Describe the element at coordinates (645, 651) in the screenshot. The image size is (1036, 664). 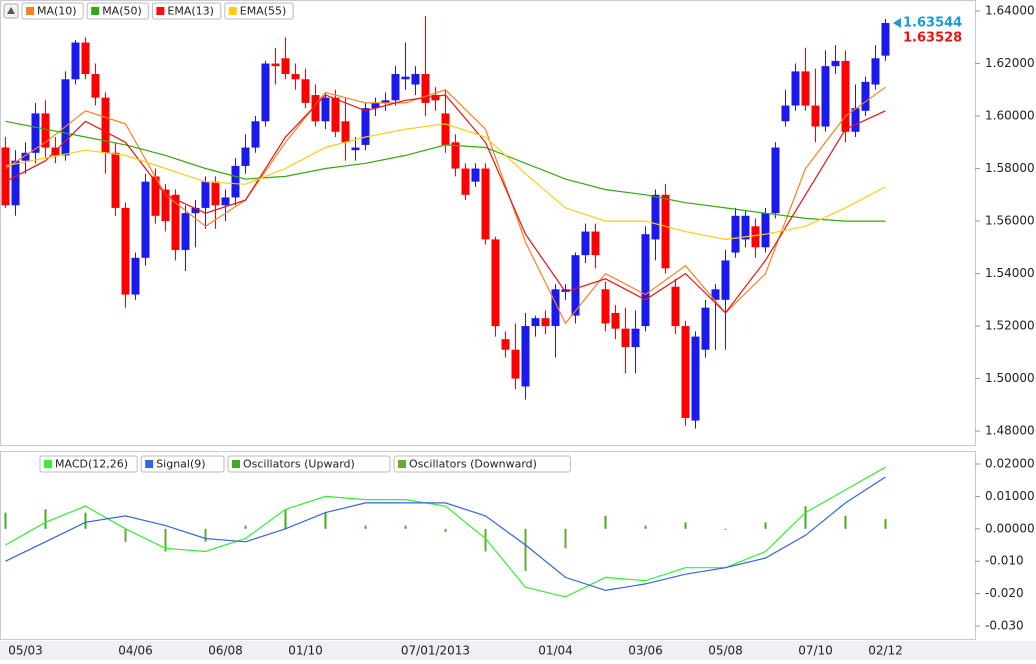
I see `x-tick-label: 03/06` at that location.